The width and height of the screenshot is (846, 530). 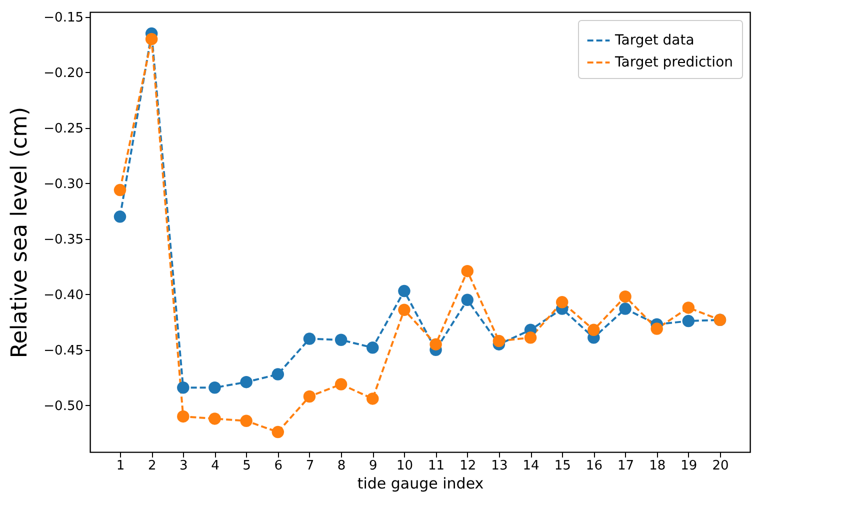 What do you see at coordinates (499, 466) in the screenshot?
I see `x-tick-label: 13` at bounding box center [499, 466].